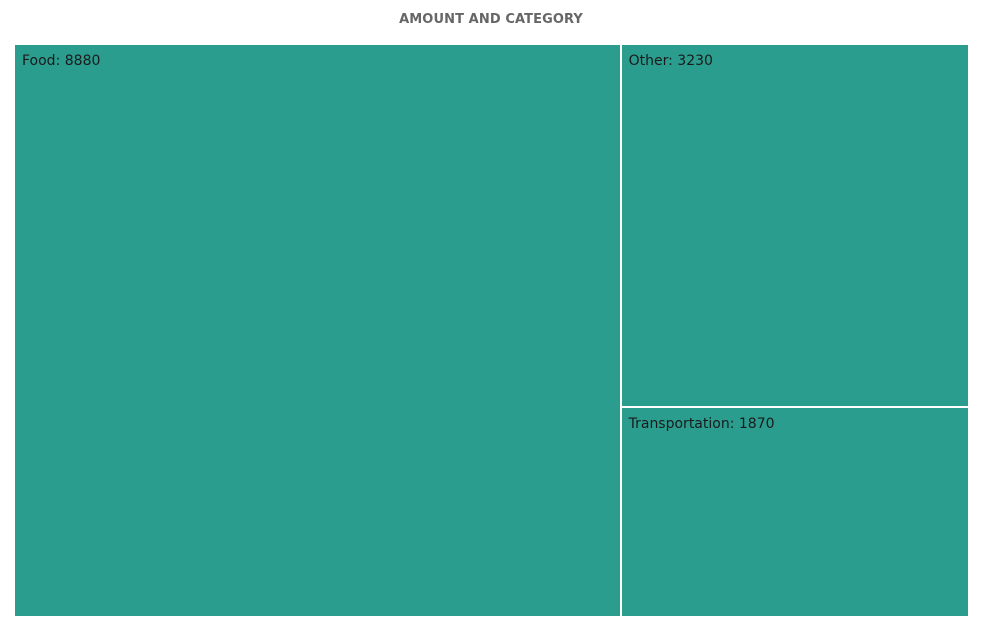 This screenshot has height=630, width=982. What do you see at coordinates (61, 61) in the screenshot?
I see `treemap-tile-label: Food: 8880` at bounding box center [61, 61].